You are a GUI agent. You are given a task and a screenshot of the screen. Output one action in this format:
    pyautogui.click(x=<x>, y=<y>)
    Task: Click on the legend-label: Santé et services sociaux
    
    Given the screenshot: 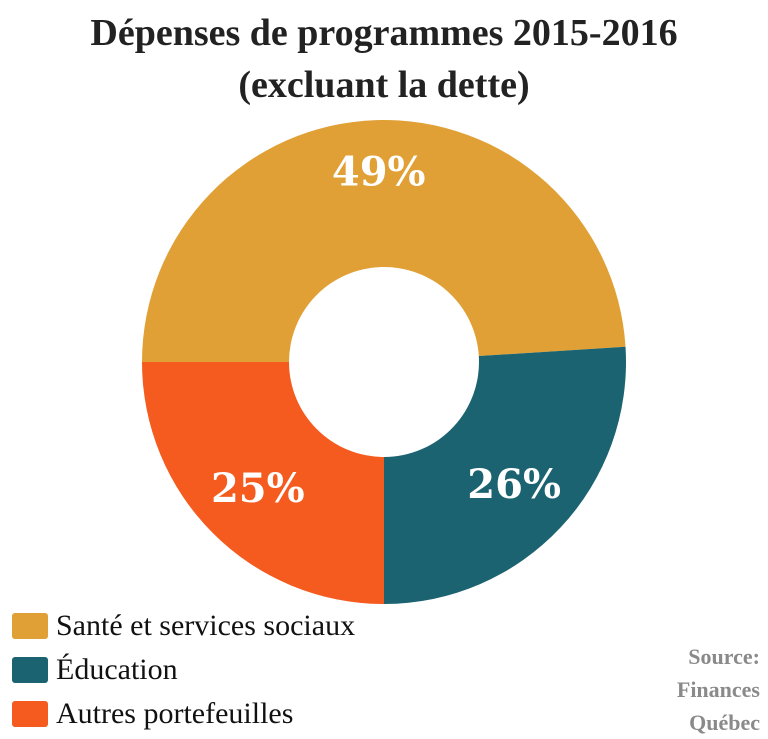 What is the action you would take?
    pyautogui.click(x=206, y=625)
    